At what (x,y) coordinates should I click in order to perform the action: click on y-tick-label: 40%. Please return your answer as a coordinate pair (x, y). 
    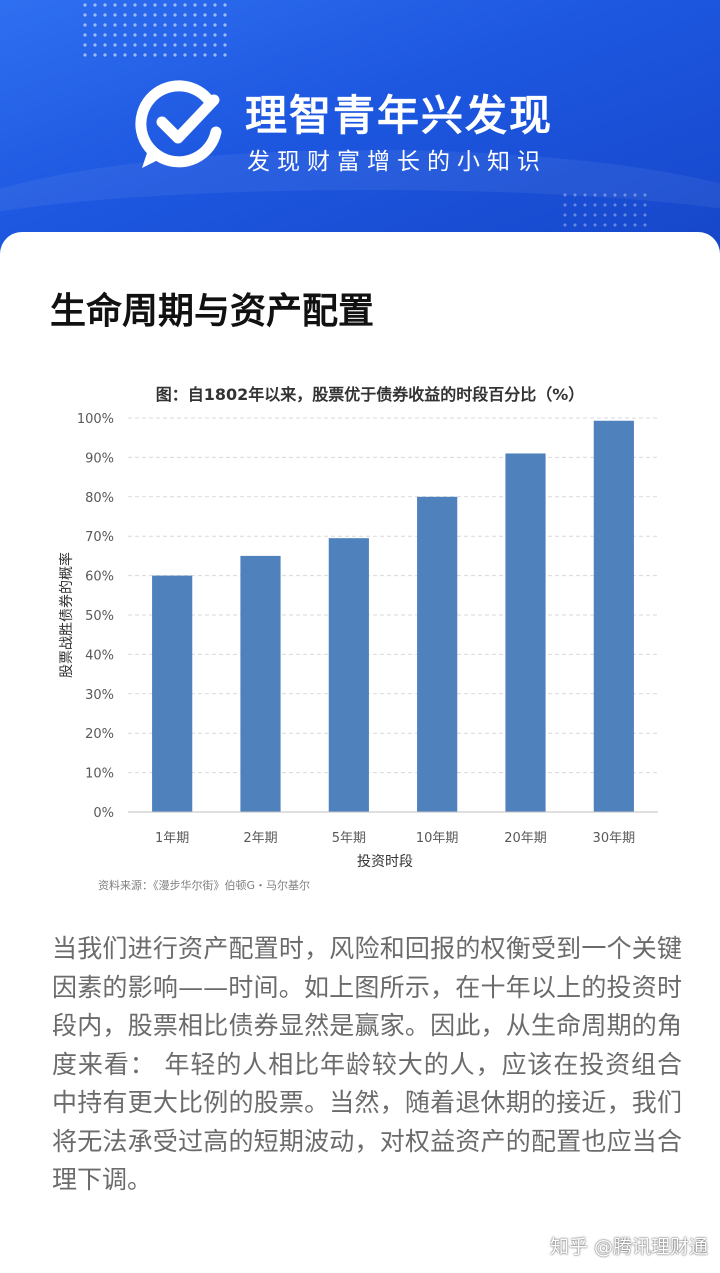
    Looking at the image, I should click on (99, 655).